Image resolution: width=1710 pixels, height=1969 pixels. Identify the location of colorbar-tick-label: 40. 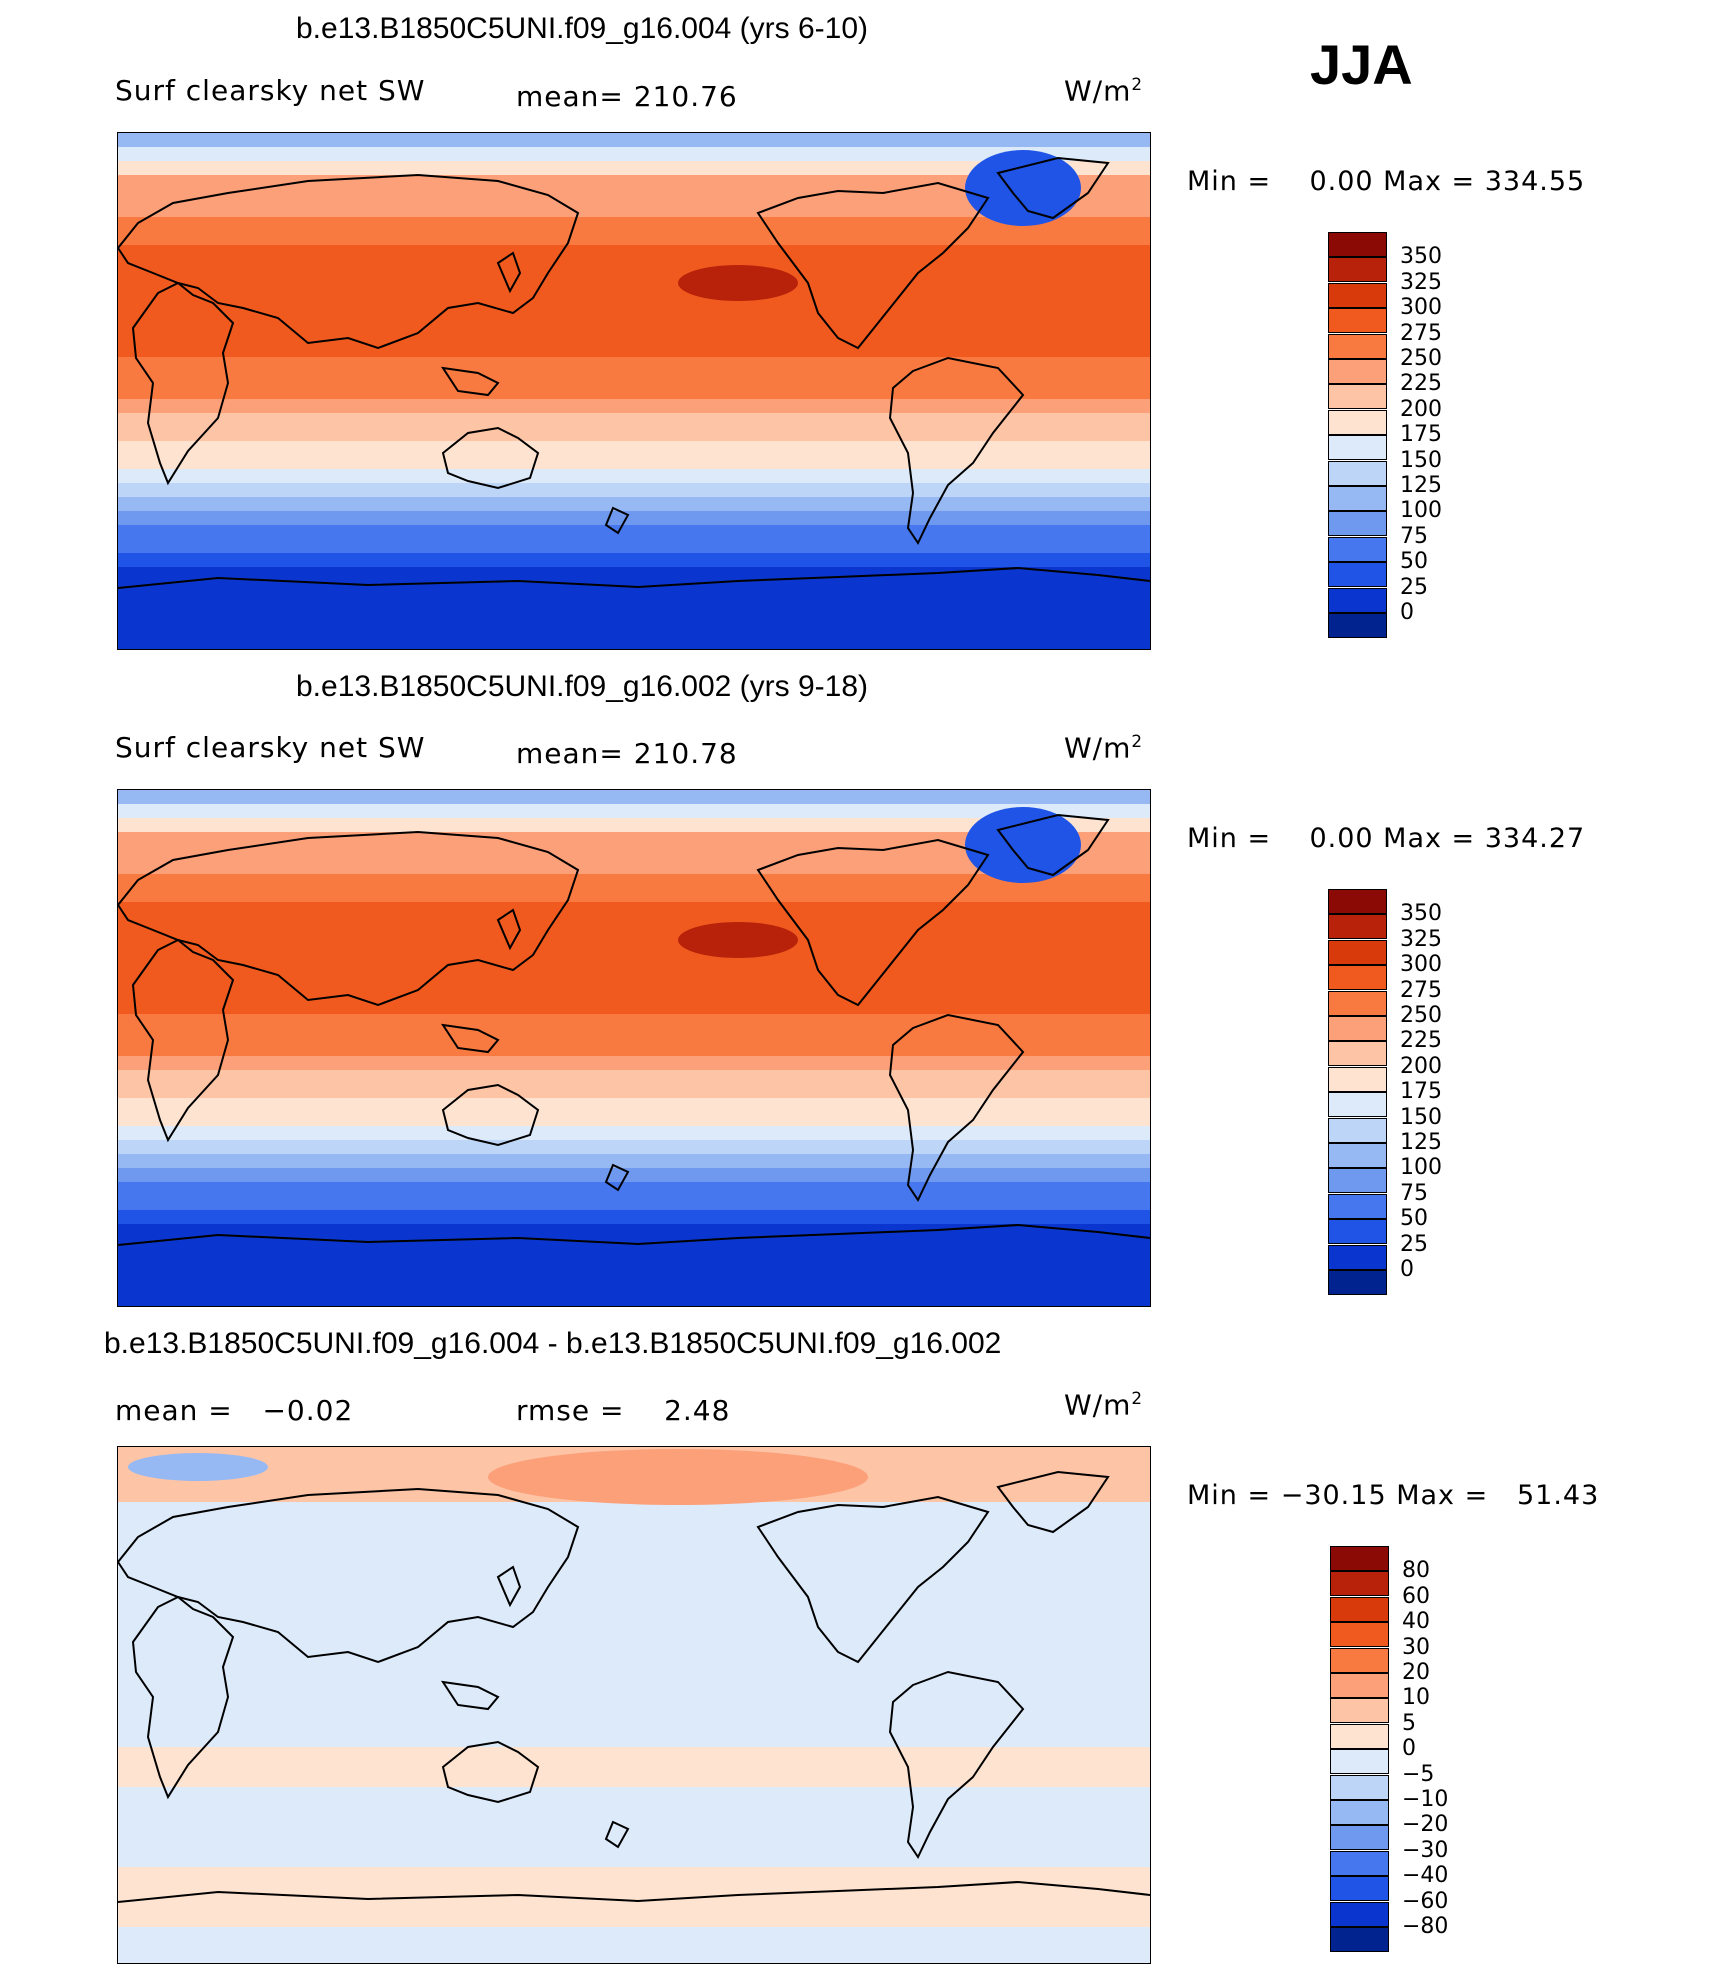
(1416, 1622).